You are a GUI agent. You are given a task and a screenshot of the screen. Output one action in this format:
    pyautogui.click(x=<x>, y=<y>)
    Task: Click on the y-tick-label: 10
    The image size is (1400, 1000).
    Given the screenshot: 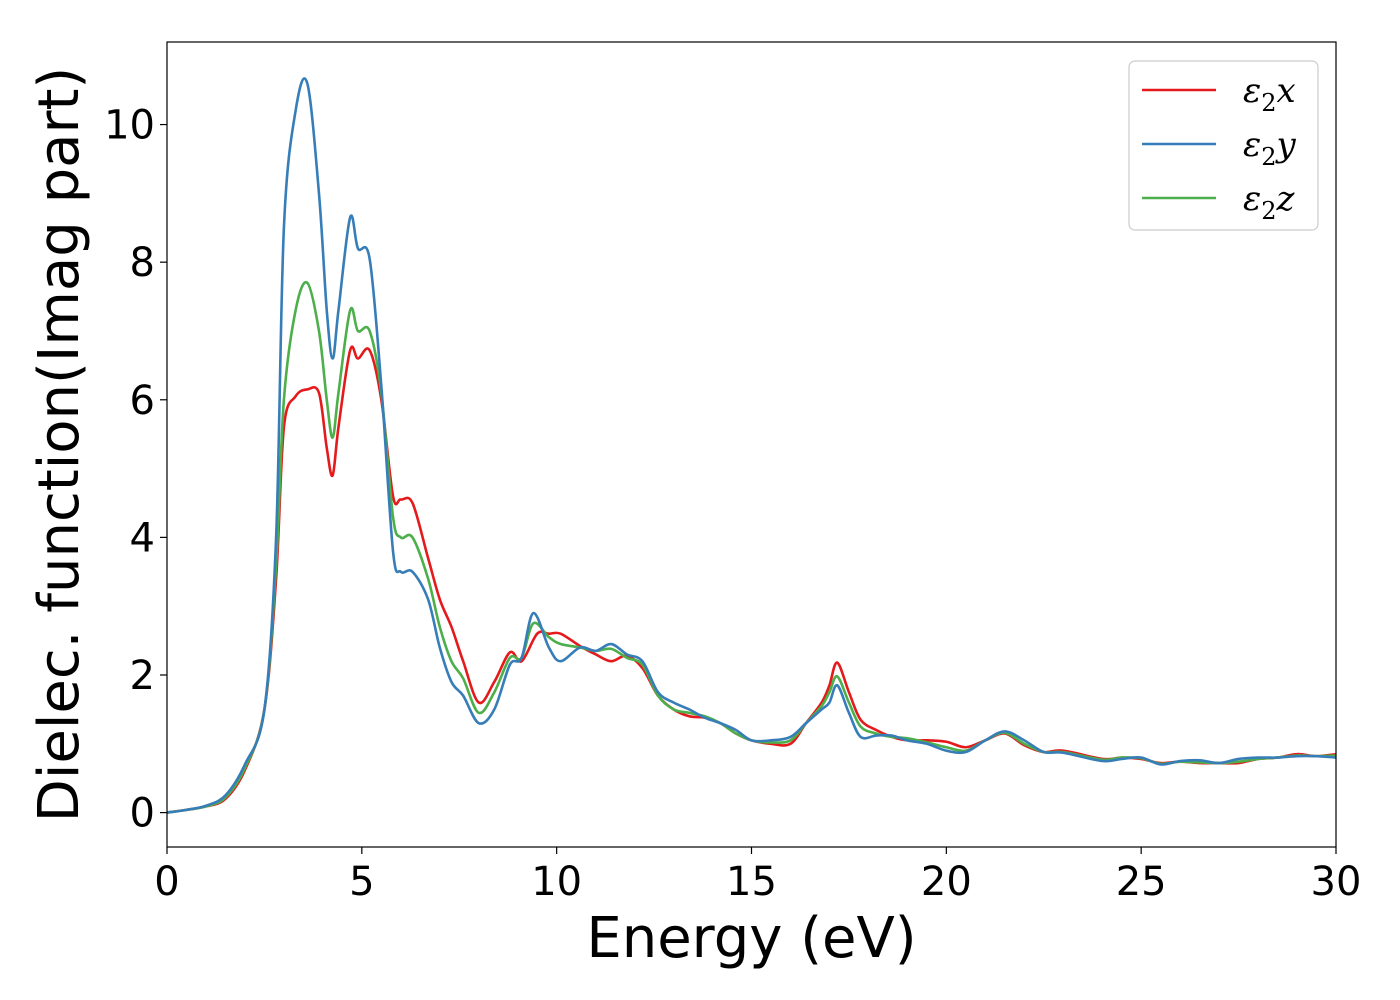 What is the action you would take?
    pyautogui.click(x=129, y=126)
    